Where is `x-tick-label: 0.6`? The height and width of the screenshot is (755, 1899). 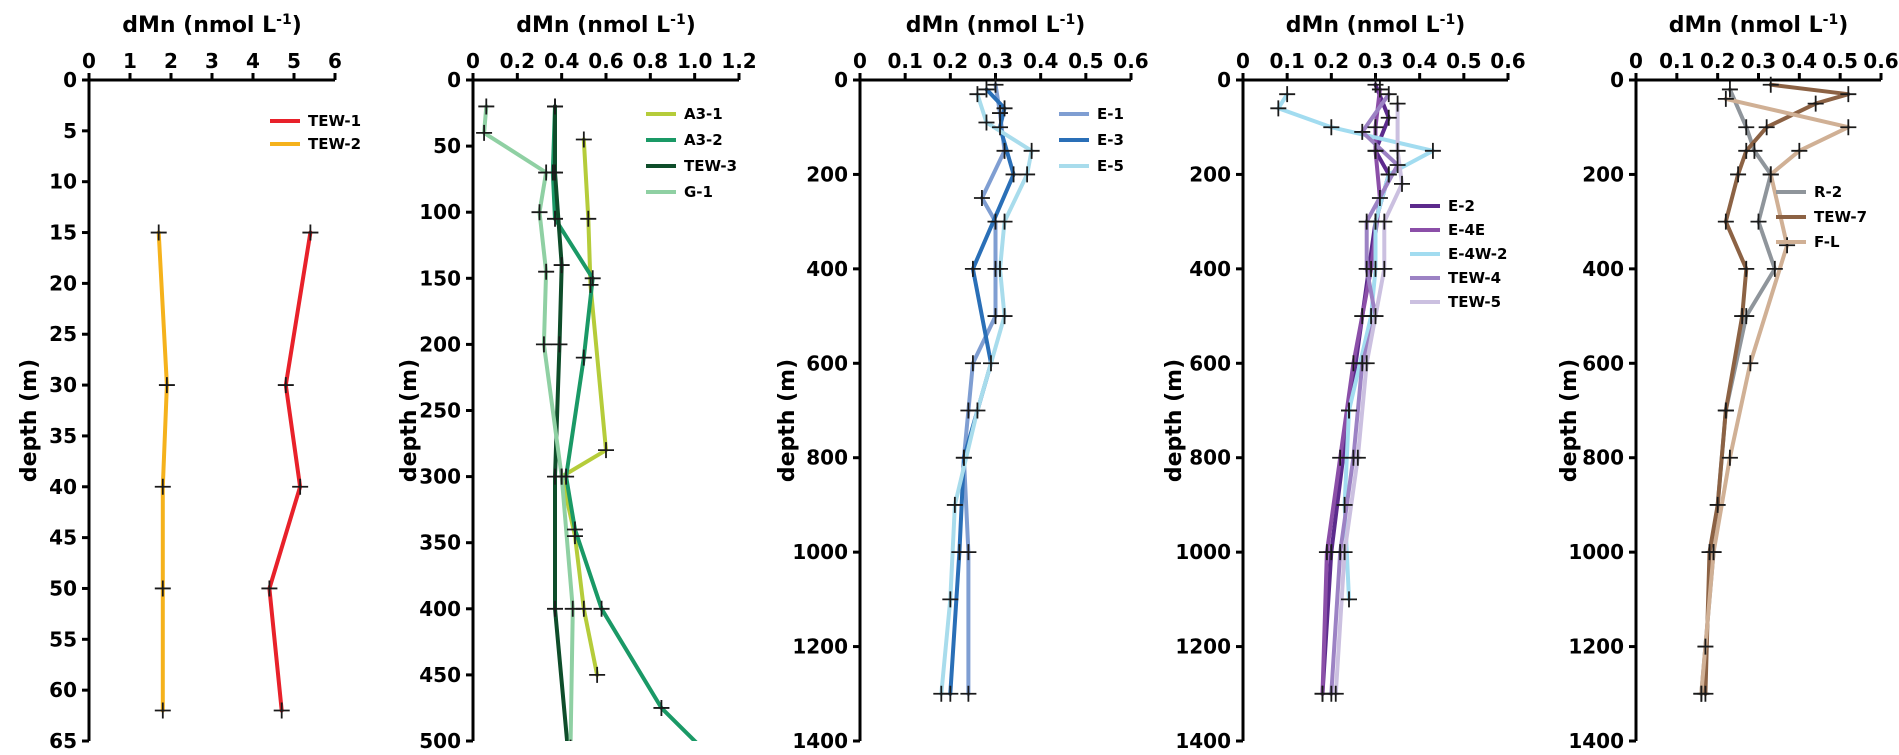
x-tick-label: 0.6 is located at coordinates (1880, 61).